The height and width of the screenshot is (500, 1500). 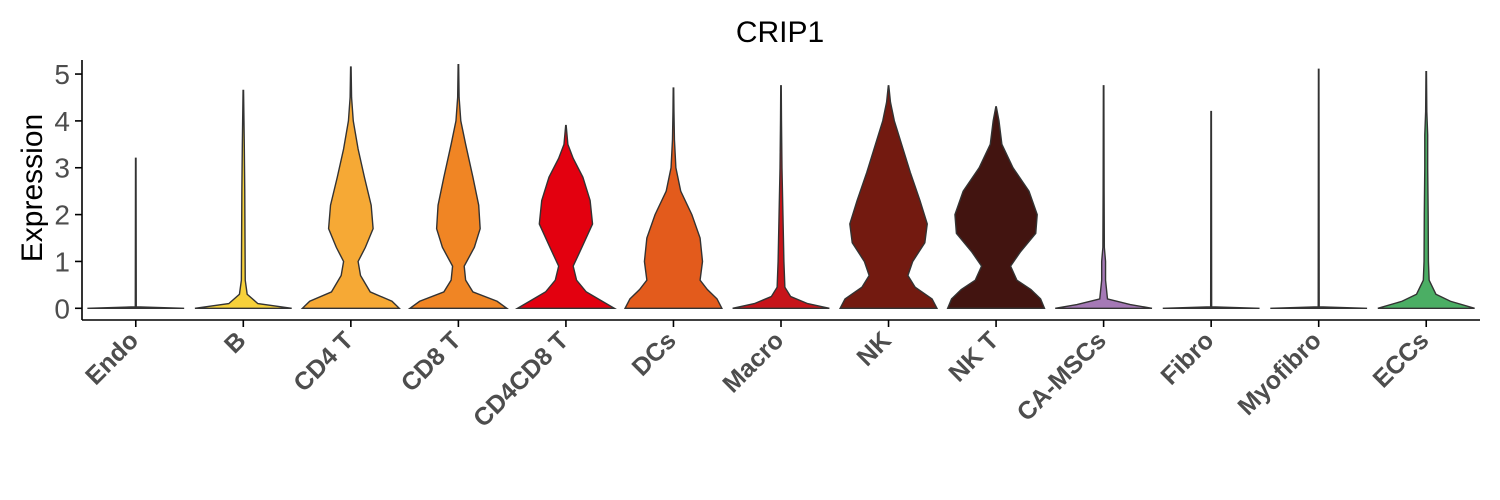 I want to click on violin-eccs, so click(x=1426, y=190).